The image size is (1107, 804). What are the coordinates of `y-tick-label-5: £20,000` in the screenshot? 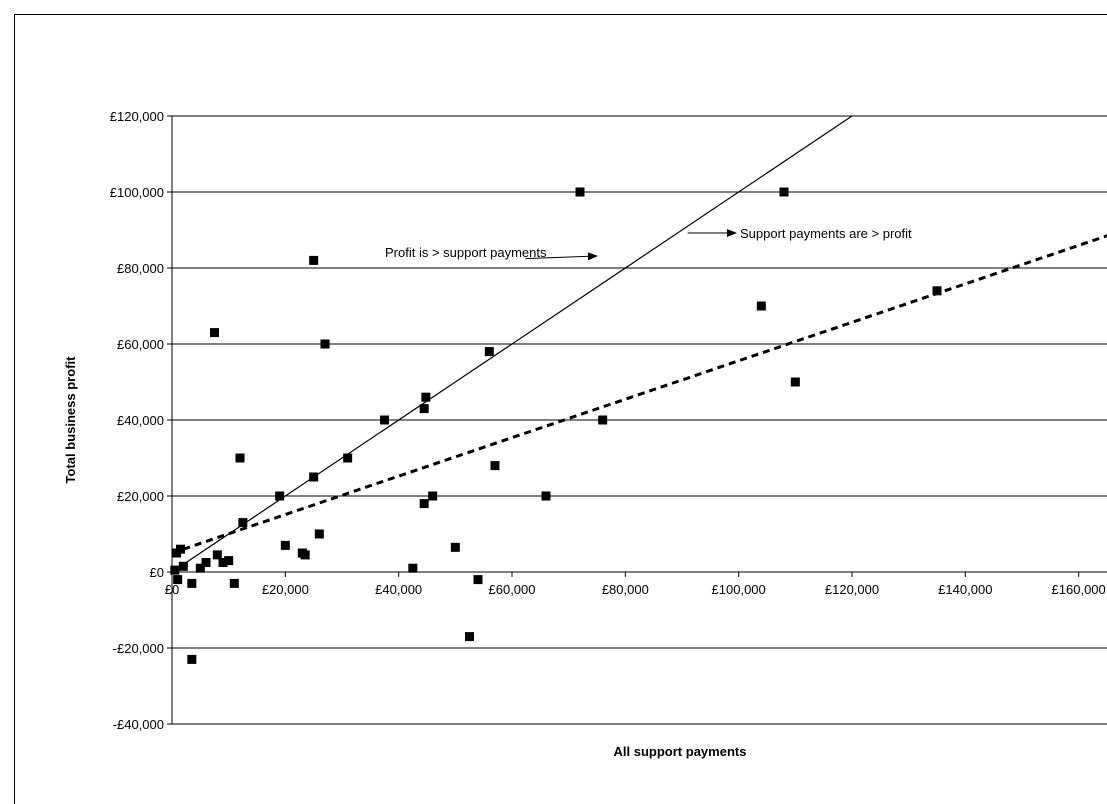 It's located at (140, 496).